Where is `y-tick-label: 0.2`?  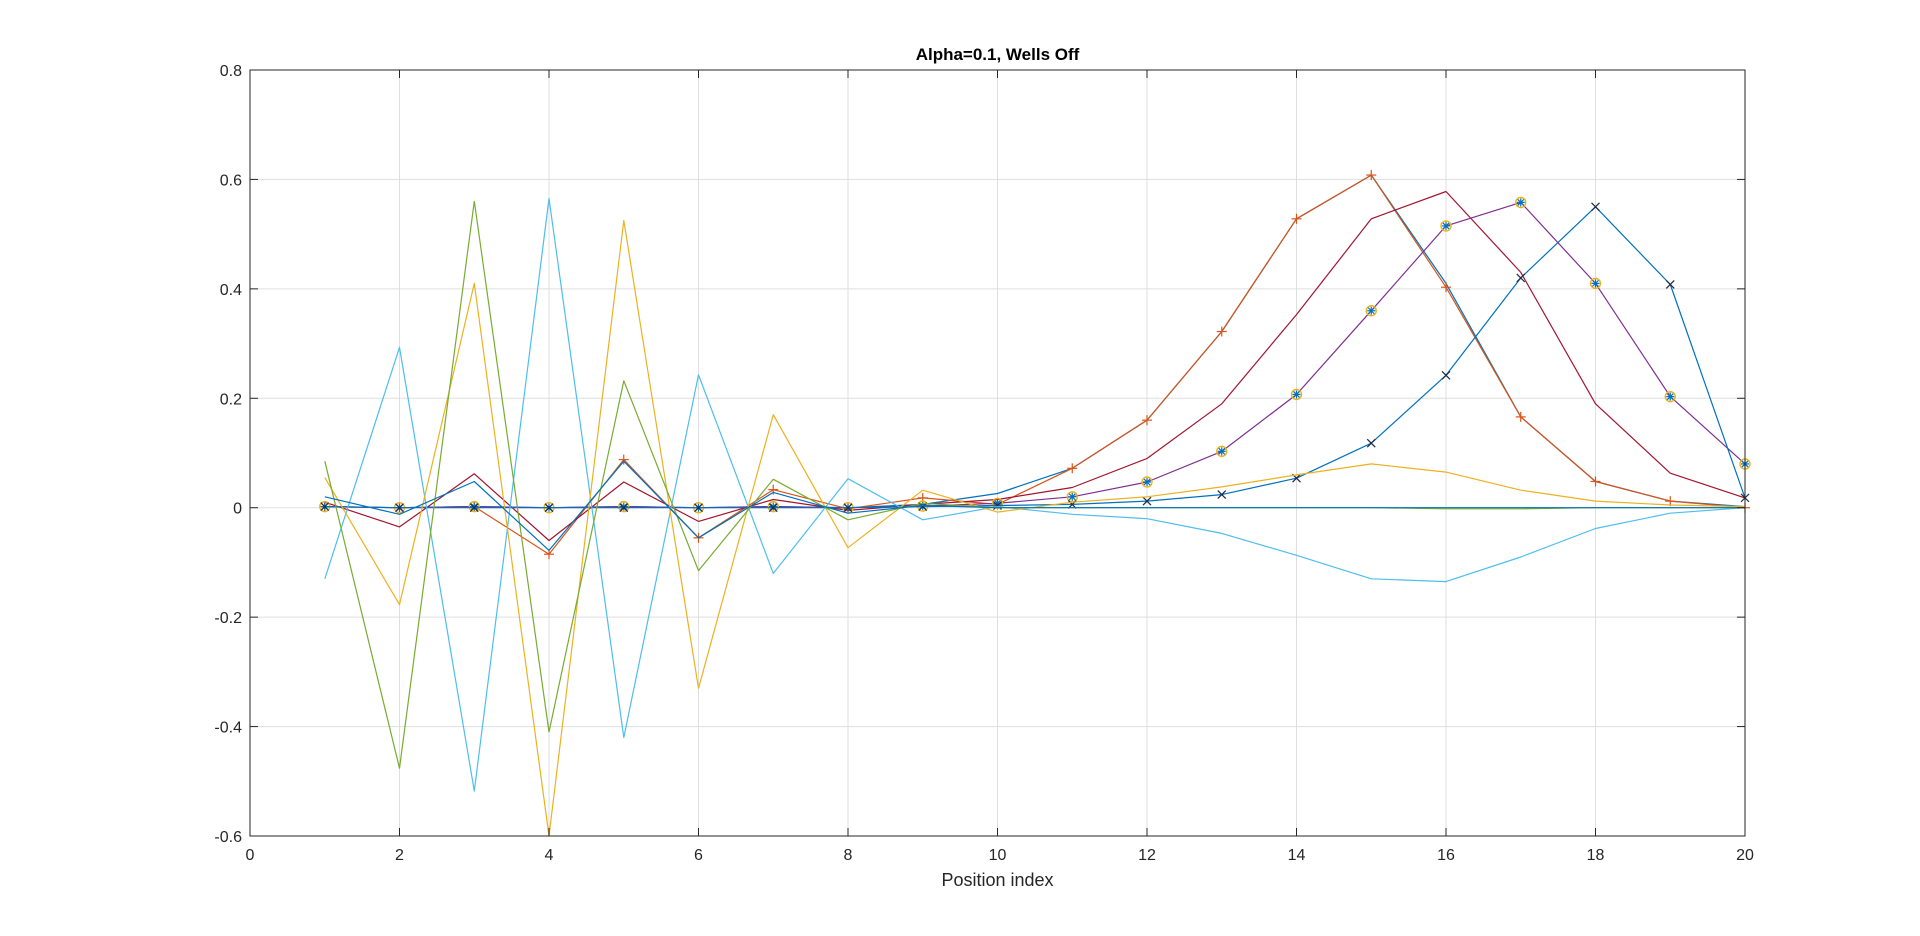 y-tick-label: 0.2 is located at coordinates (231, 399).